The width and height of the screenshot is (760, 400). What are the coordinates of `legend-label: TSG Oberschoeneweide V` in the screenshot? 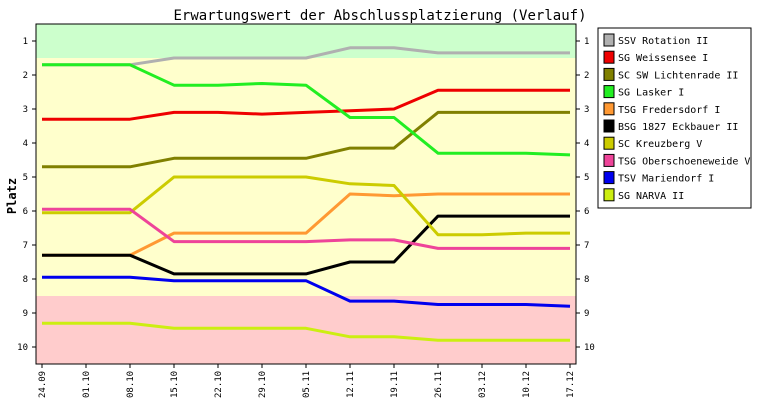 It's located at (684, 161).